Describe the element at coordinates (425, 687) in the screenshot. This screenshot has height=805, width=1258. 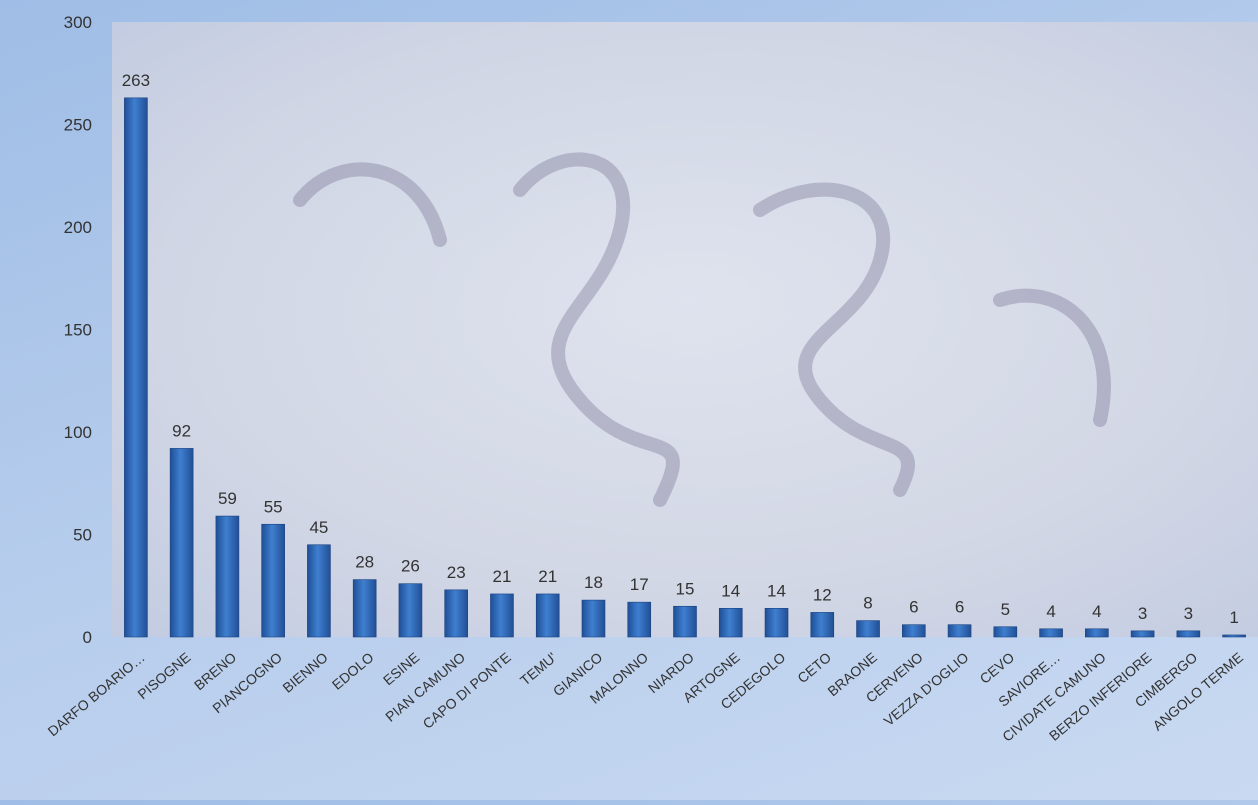
I see `x-tick-label: PIAN CAMUNO` at that location.